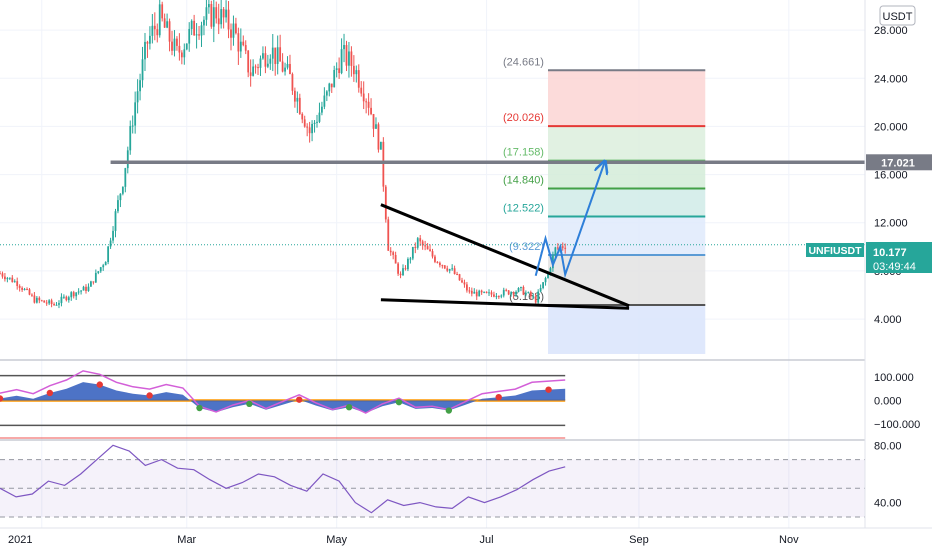 This screenshot has height=555, width=932. I want to click on time-axis: 2021 Mar May Jul Sep Nov, so click(466, 536).